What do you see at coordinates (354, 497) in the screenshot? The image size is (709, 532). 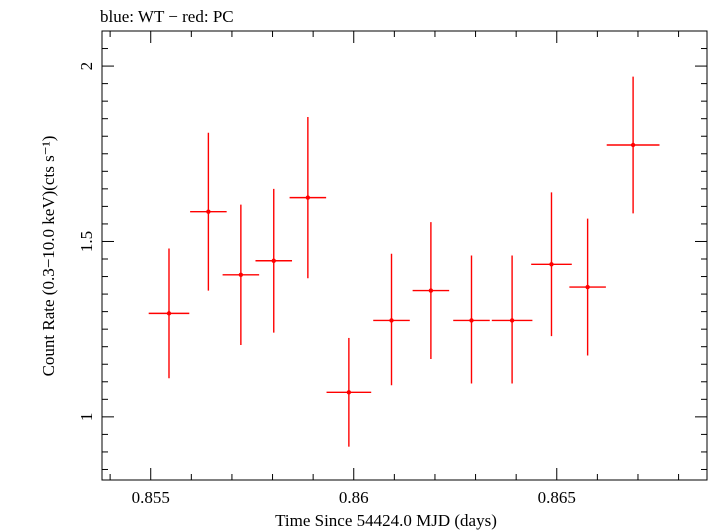 I see `x-tick-label: 0.86` at bounding box center [354, 497].